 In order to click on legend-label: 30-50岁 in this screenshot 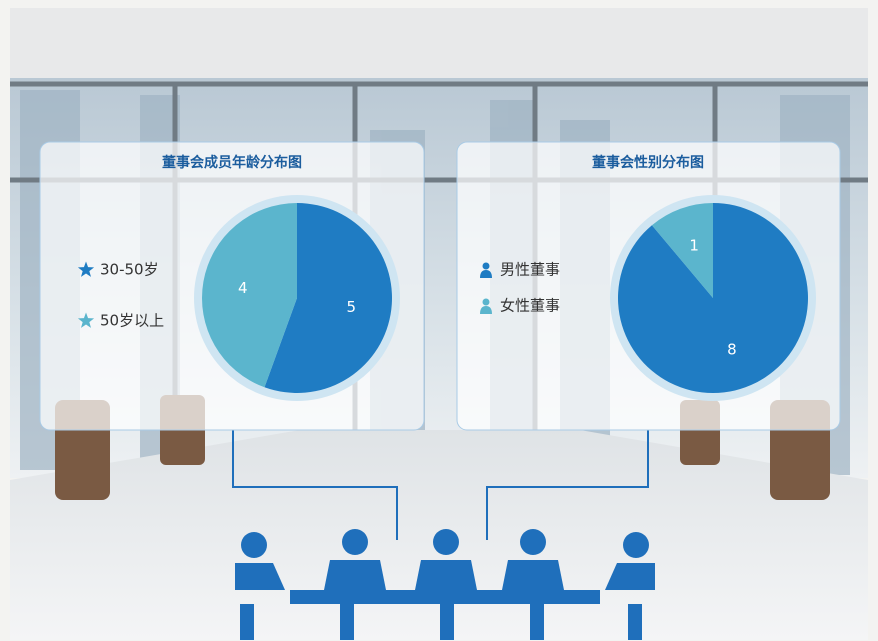, I will do `click(129, 270)`.